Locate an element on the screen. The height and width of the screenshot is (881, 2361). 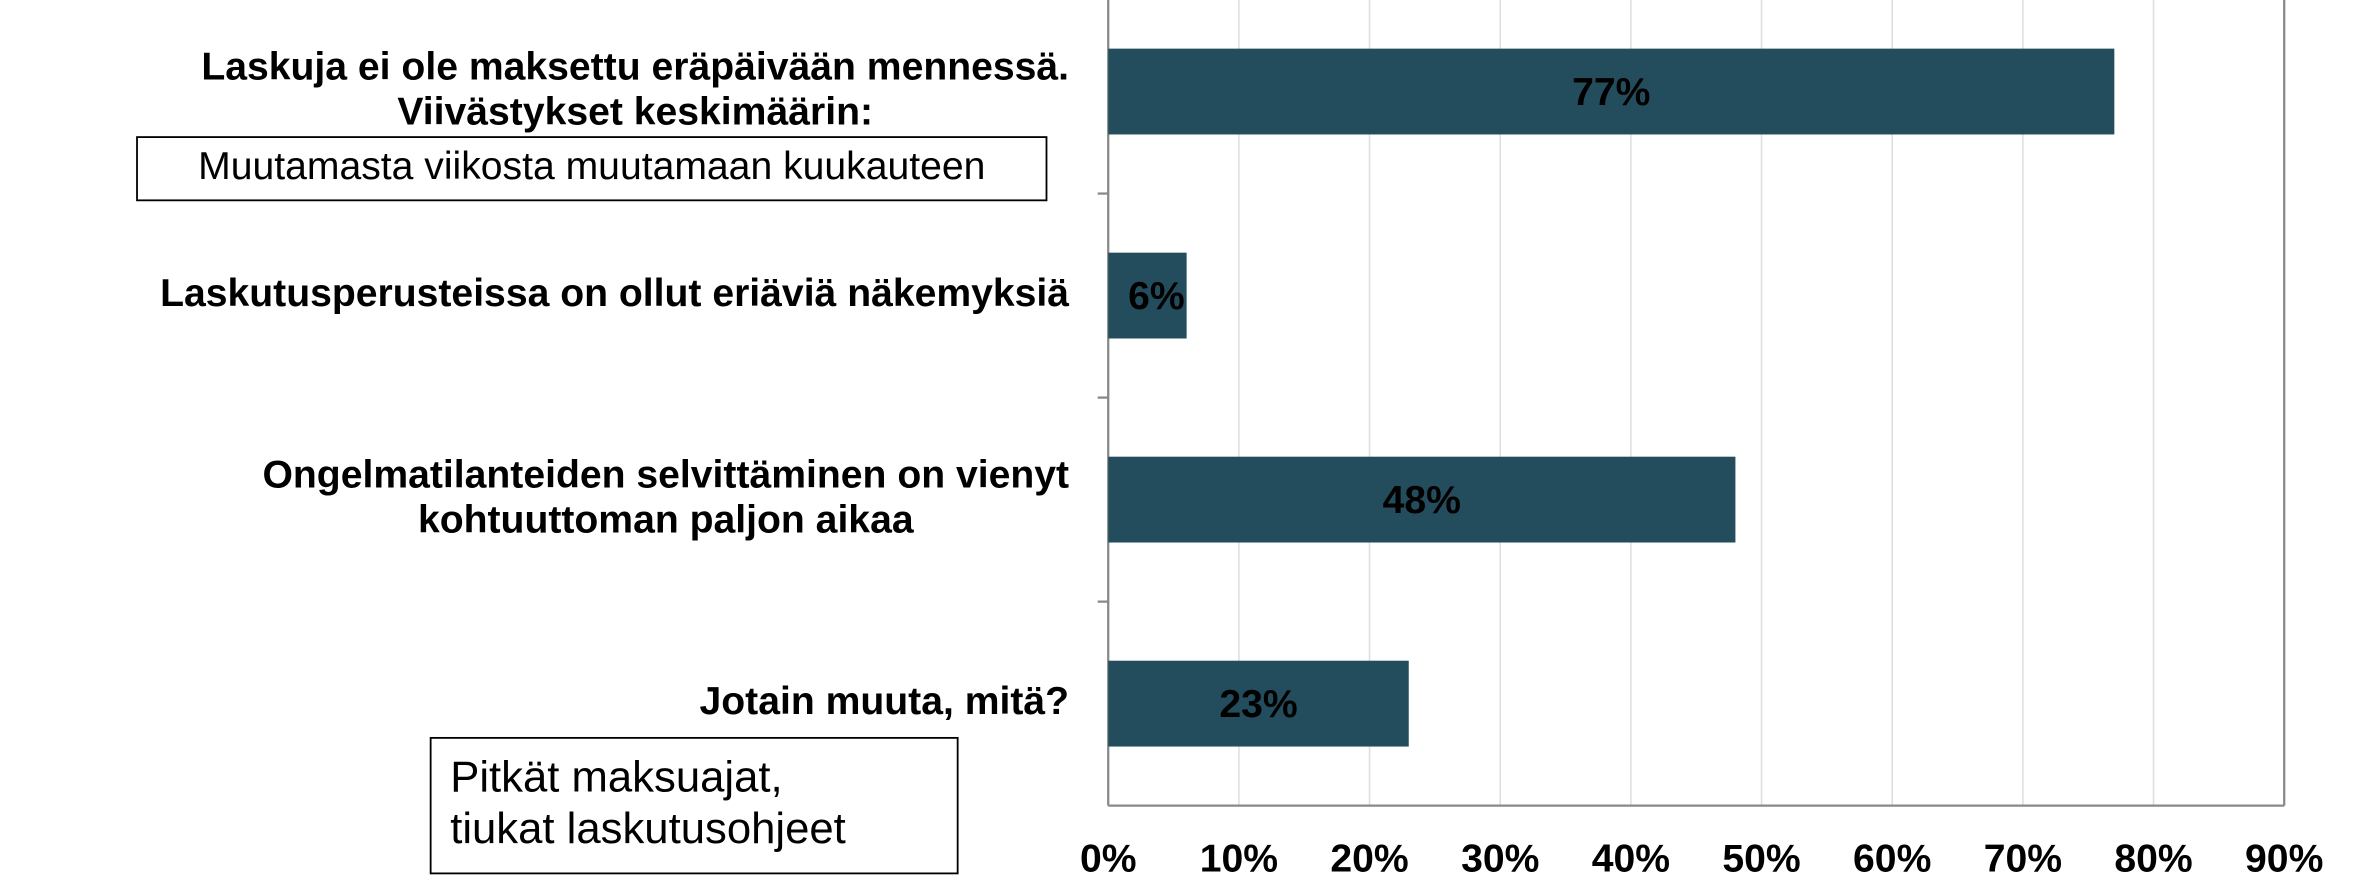
x-tick-label: 90% is located at coordinates (2284, 859).